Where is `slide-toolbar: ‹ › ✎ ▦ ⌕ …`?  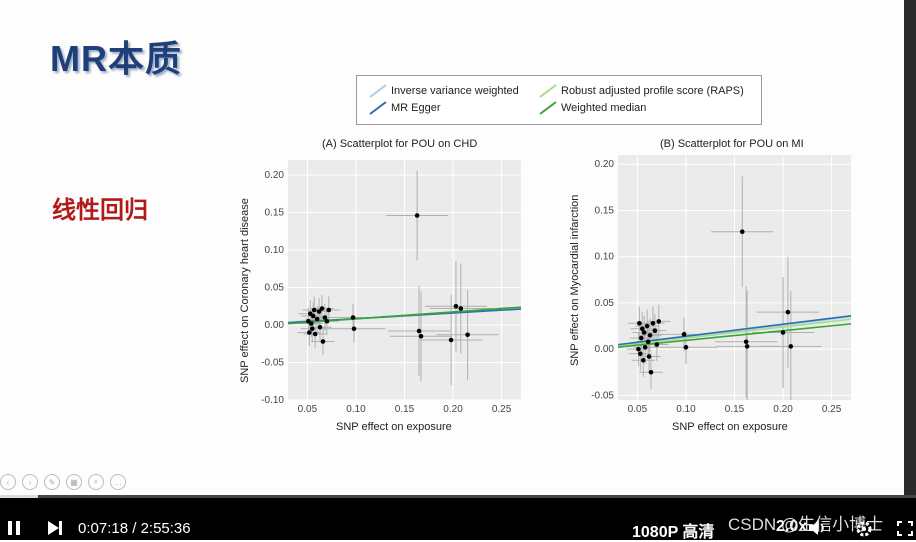 slide-toolbar: ‹ › ✎ ▦ ⌕ … is located at coordinates (63, 483).